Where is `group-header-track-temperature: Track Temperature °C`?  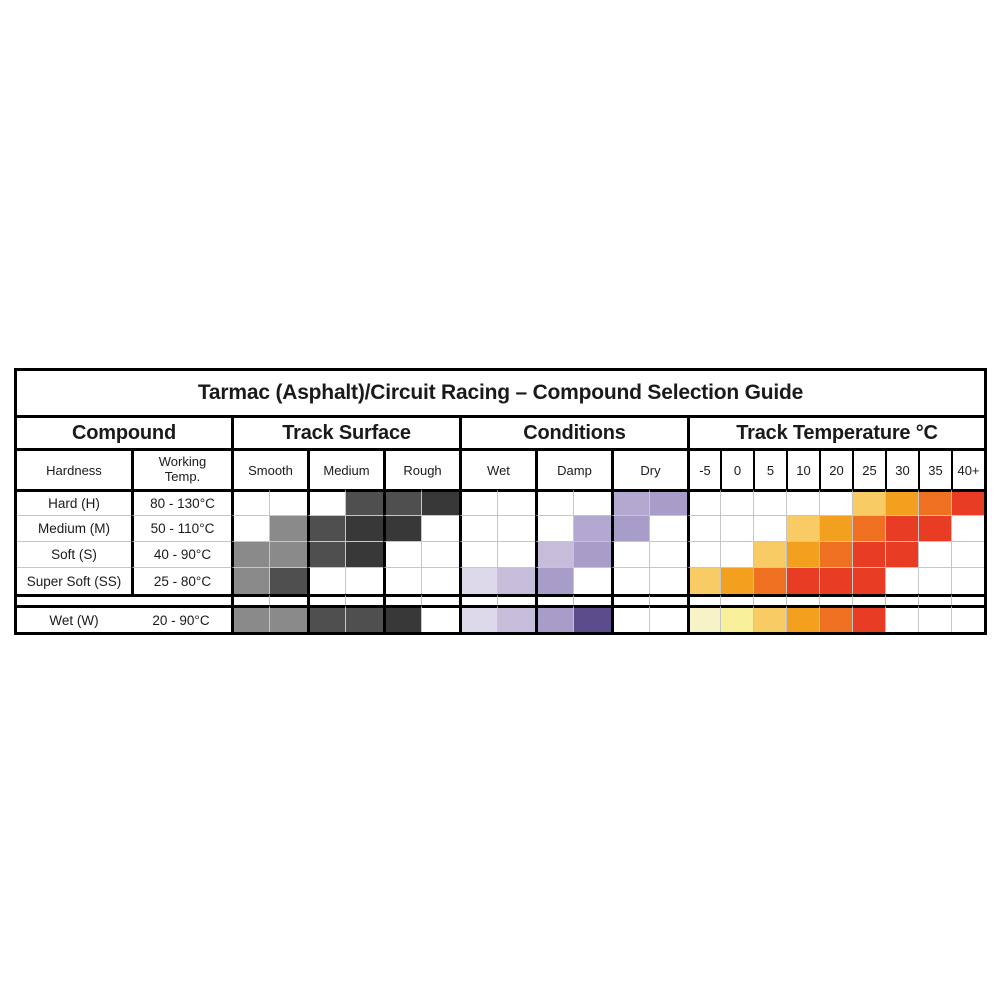
group-header-track-temperature: Track Temperature °C is located at coordinates (835, 431).